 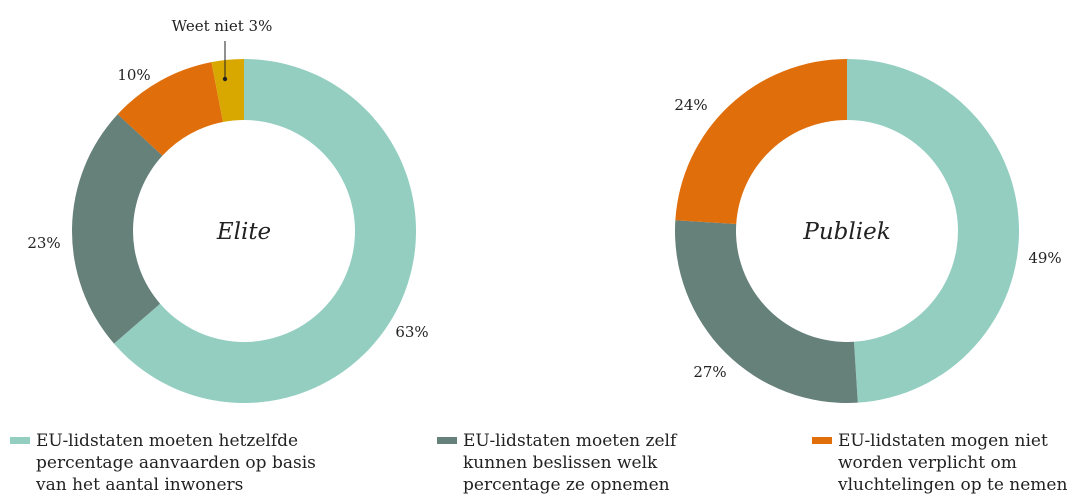 What do you see at coordinates (411, 332) in the screenshot?
I see `elite-label-63: 63%` at bounding box center [411, 332].